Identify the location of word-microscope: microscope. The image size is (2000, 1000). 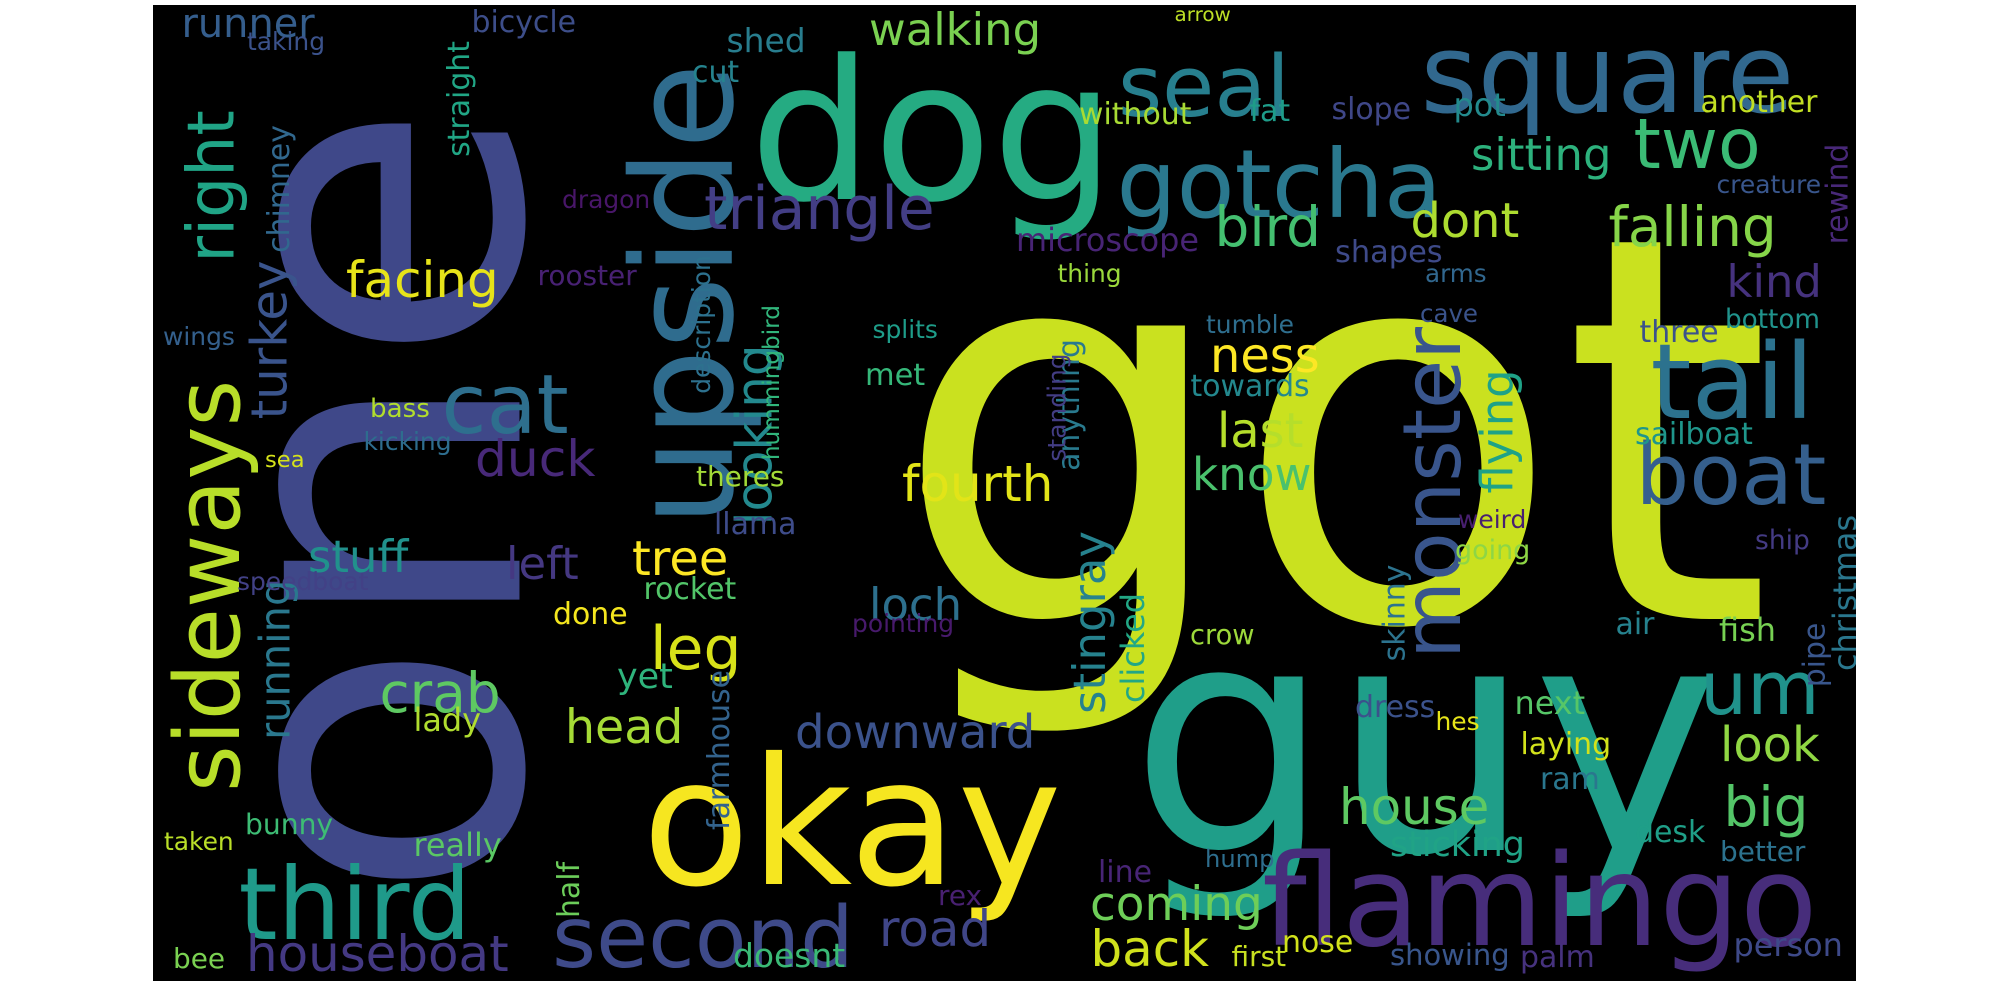
(1107, 240).